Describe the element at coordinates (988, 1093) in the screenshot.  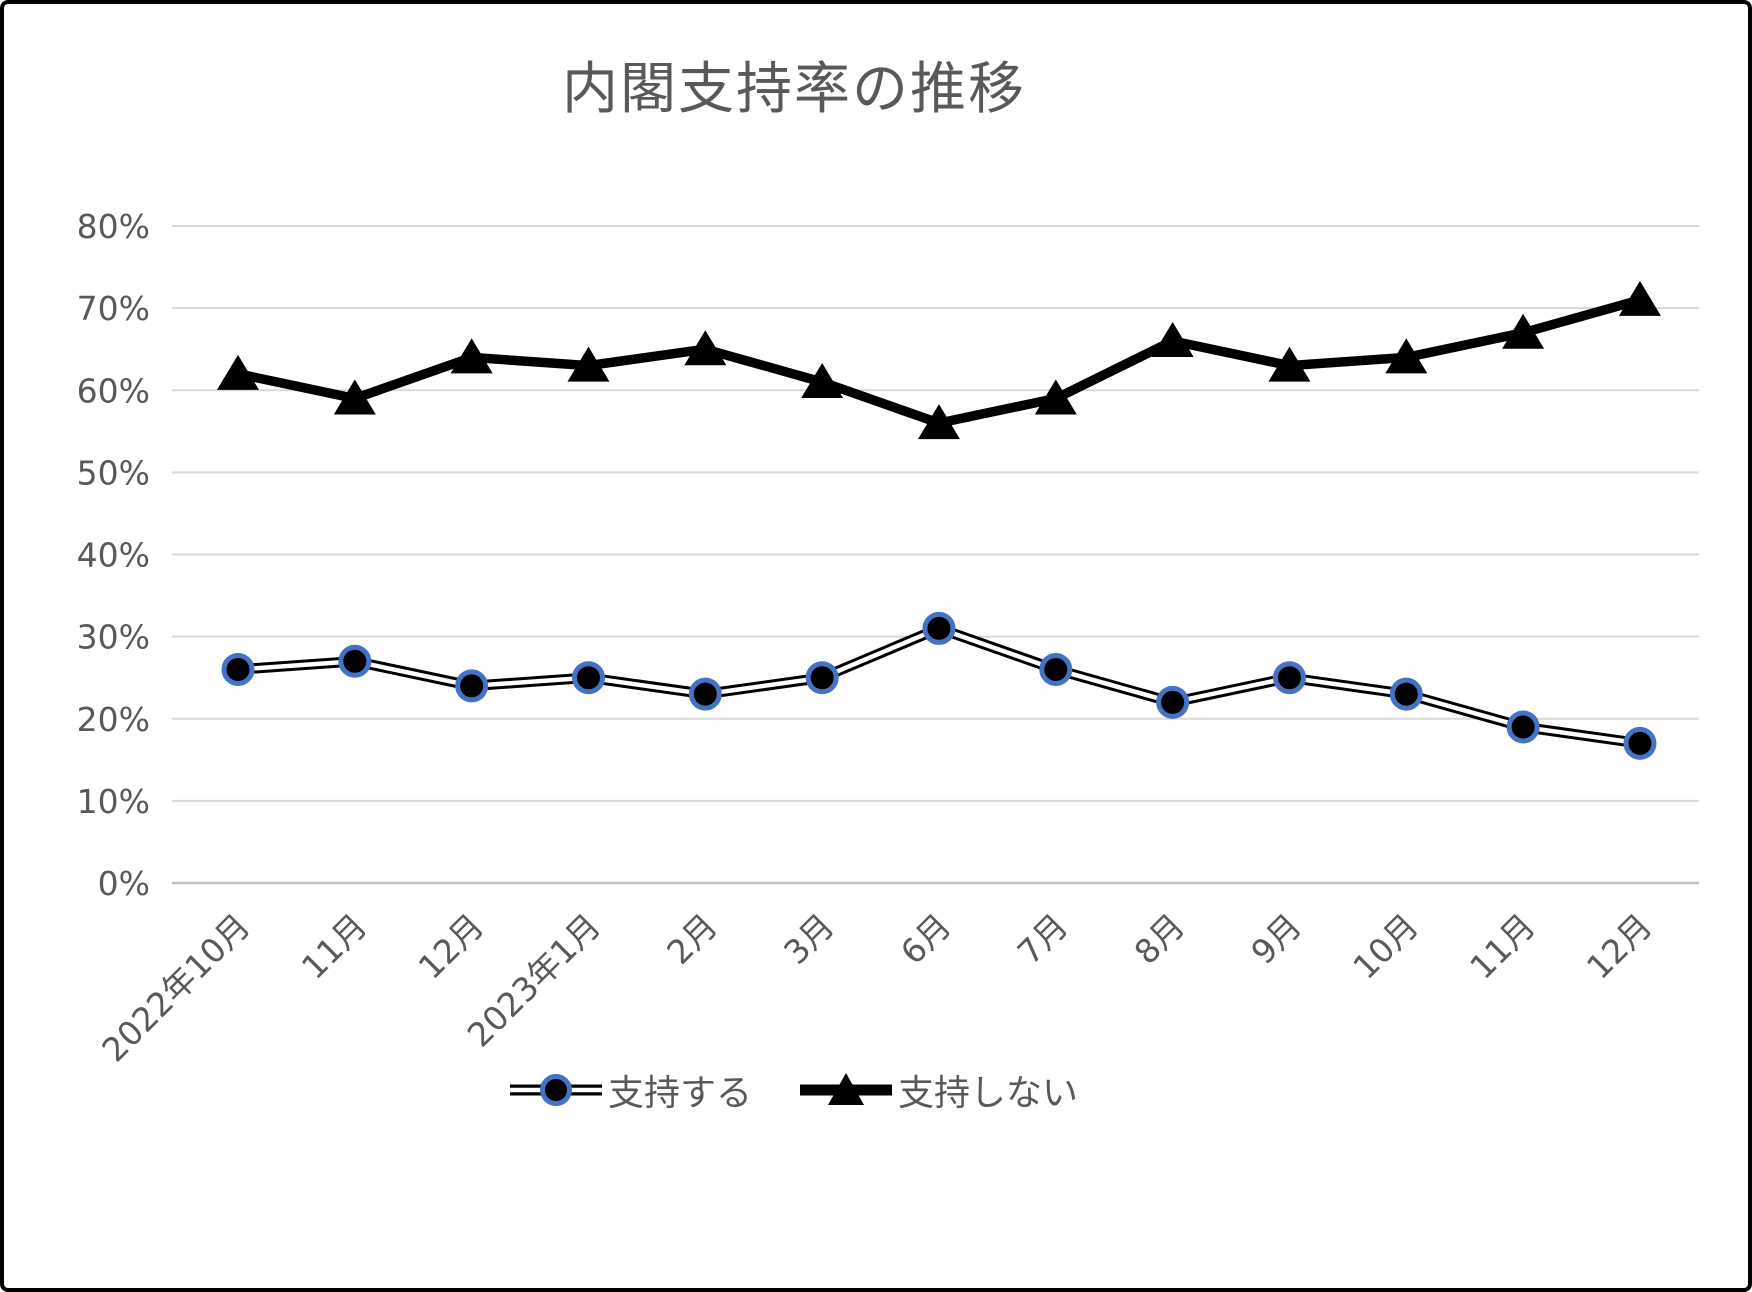
I see `legend-label-disapprove: 支持しない` at that location.